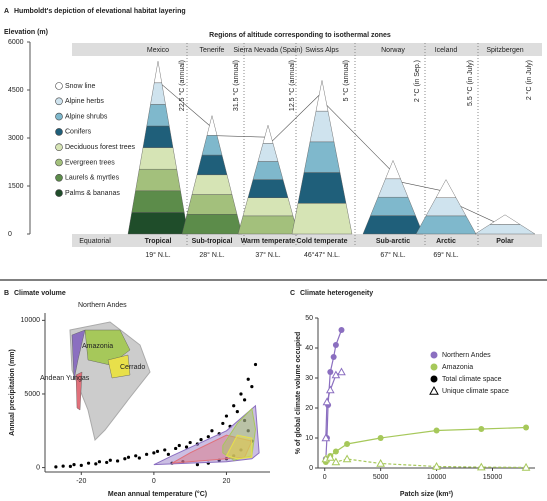 The width and height of the screenshot is (547, 501). What do you see at coordinates (100, 147) in the screenshot?
I see `legend-label: Deciduous forest trees` at bounding box center [100, 147].